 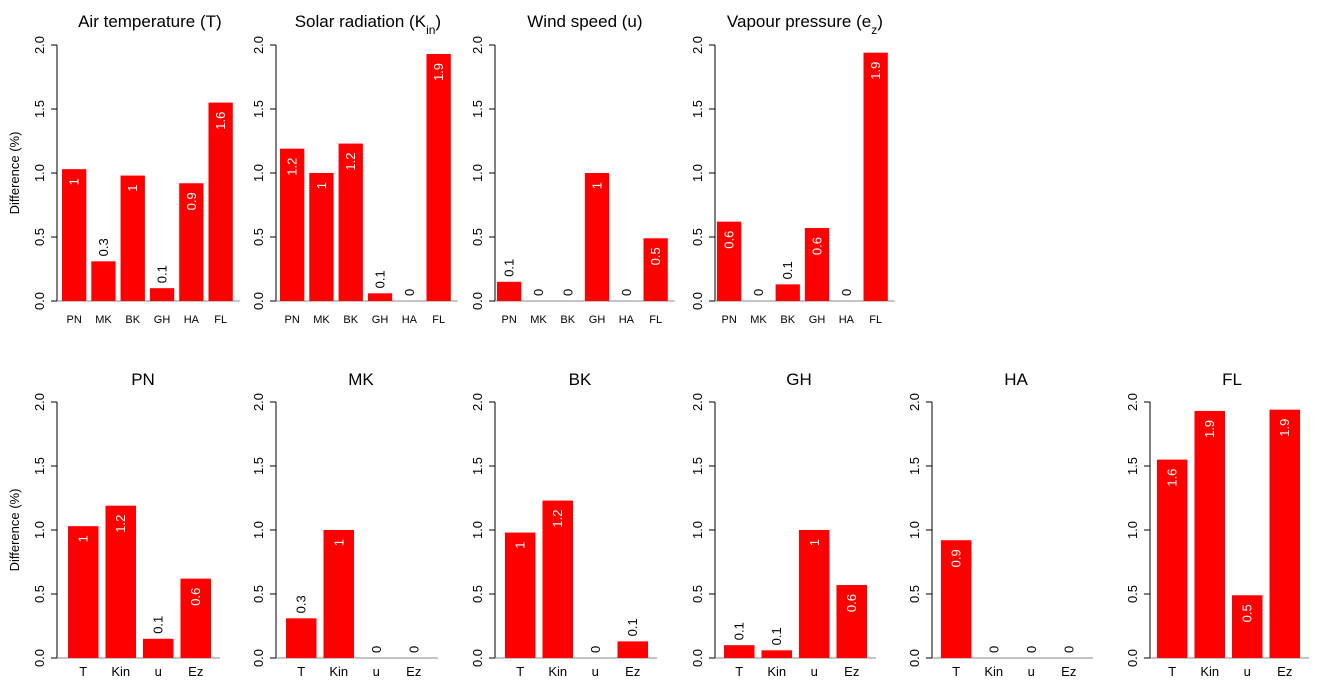 What do you see at coordinates (584, 21) in the screenshot?
I see `panel-title: Wind speed (u)` at bounding box center [584, 21].